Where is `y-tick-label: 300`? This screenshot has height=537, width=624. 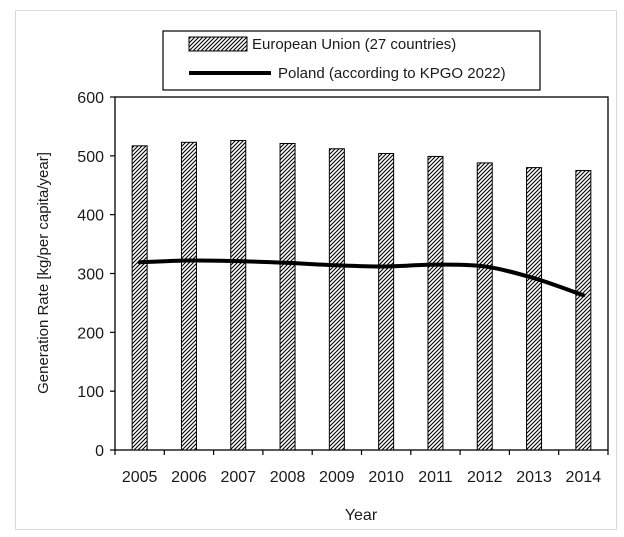 y-tick-label: 300 is located at coordinates (90, 275).